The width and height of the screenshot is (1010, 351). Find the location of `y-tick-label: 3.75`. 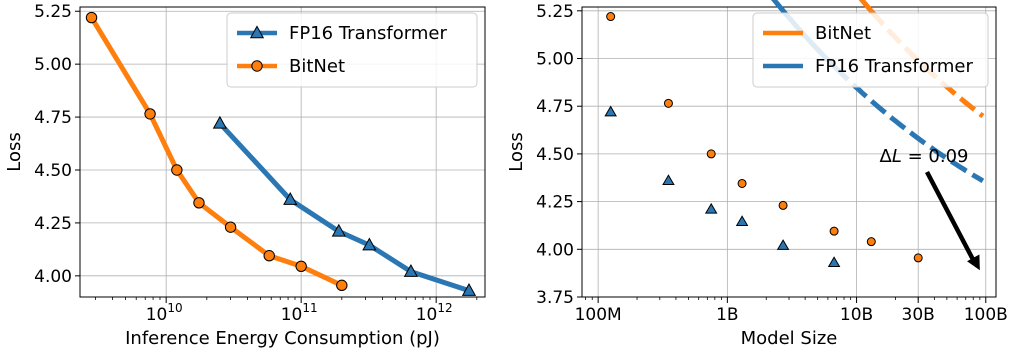

y-tick-label: 3.75 is located at coordinates (555, 298).